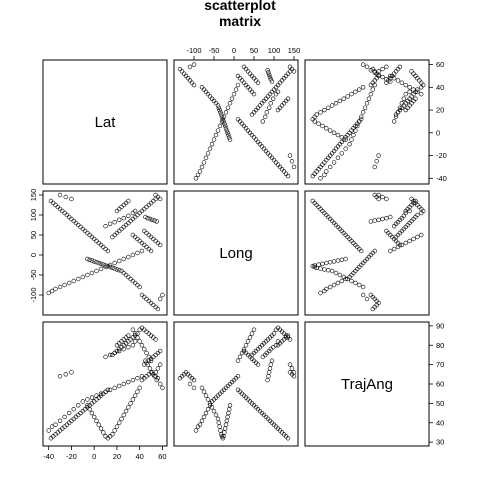 The image size is (480, 480). I want to click on panel-long-vs-long: Long, so click(236, 253).